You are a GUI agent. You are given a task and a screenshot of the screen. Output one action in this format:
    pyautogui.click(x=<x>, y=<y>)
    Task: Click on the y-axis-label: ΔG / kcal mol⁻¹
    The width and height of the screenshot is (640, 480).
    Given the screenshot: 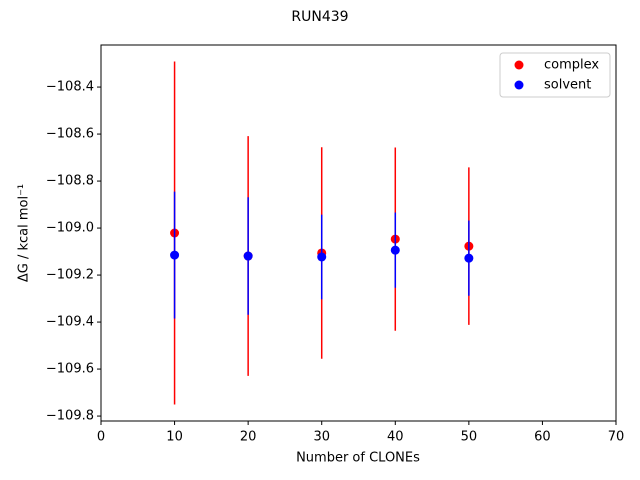 What is the action you would take?
    pyautogui.click(x=24, y=233)
    